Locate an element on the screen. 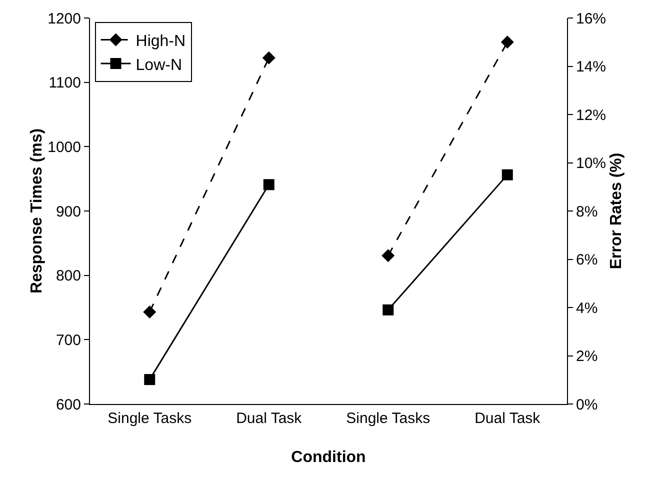 This screenshot has width=662, height=479. y-tick-label: 1000 is located at coordinates (64, 147).